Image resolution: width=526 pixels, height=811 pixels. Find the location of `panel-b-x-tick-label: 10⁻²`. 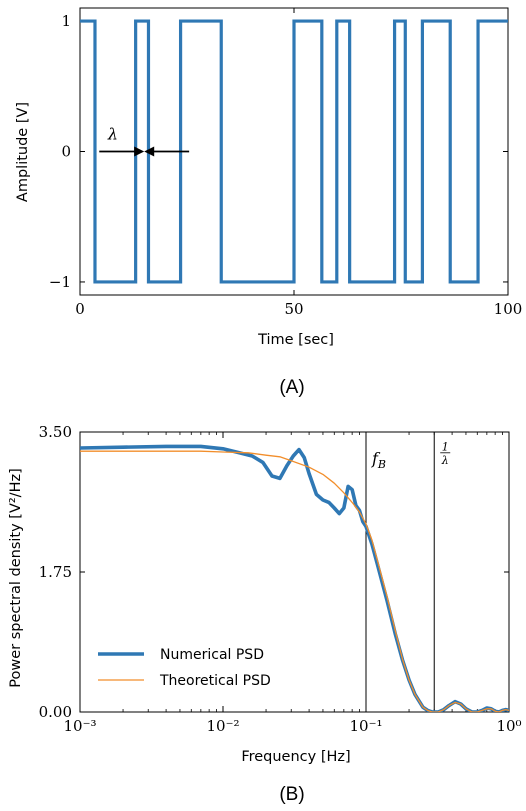

panel-b-x-tick-label: 10⁻² is located at coordinates (222, 726).